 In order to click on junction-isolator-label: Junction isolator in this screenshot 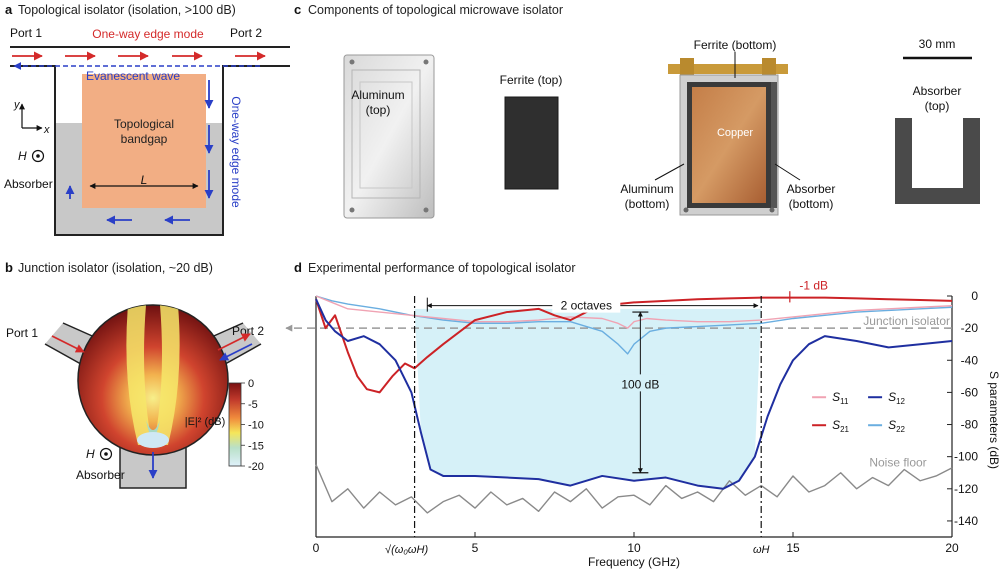, I will do `click(906, 321)`.